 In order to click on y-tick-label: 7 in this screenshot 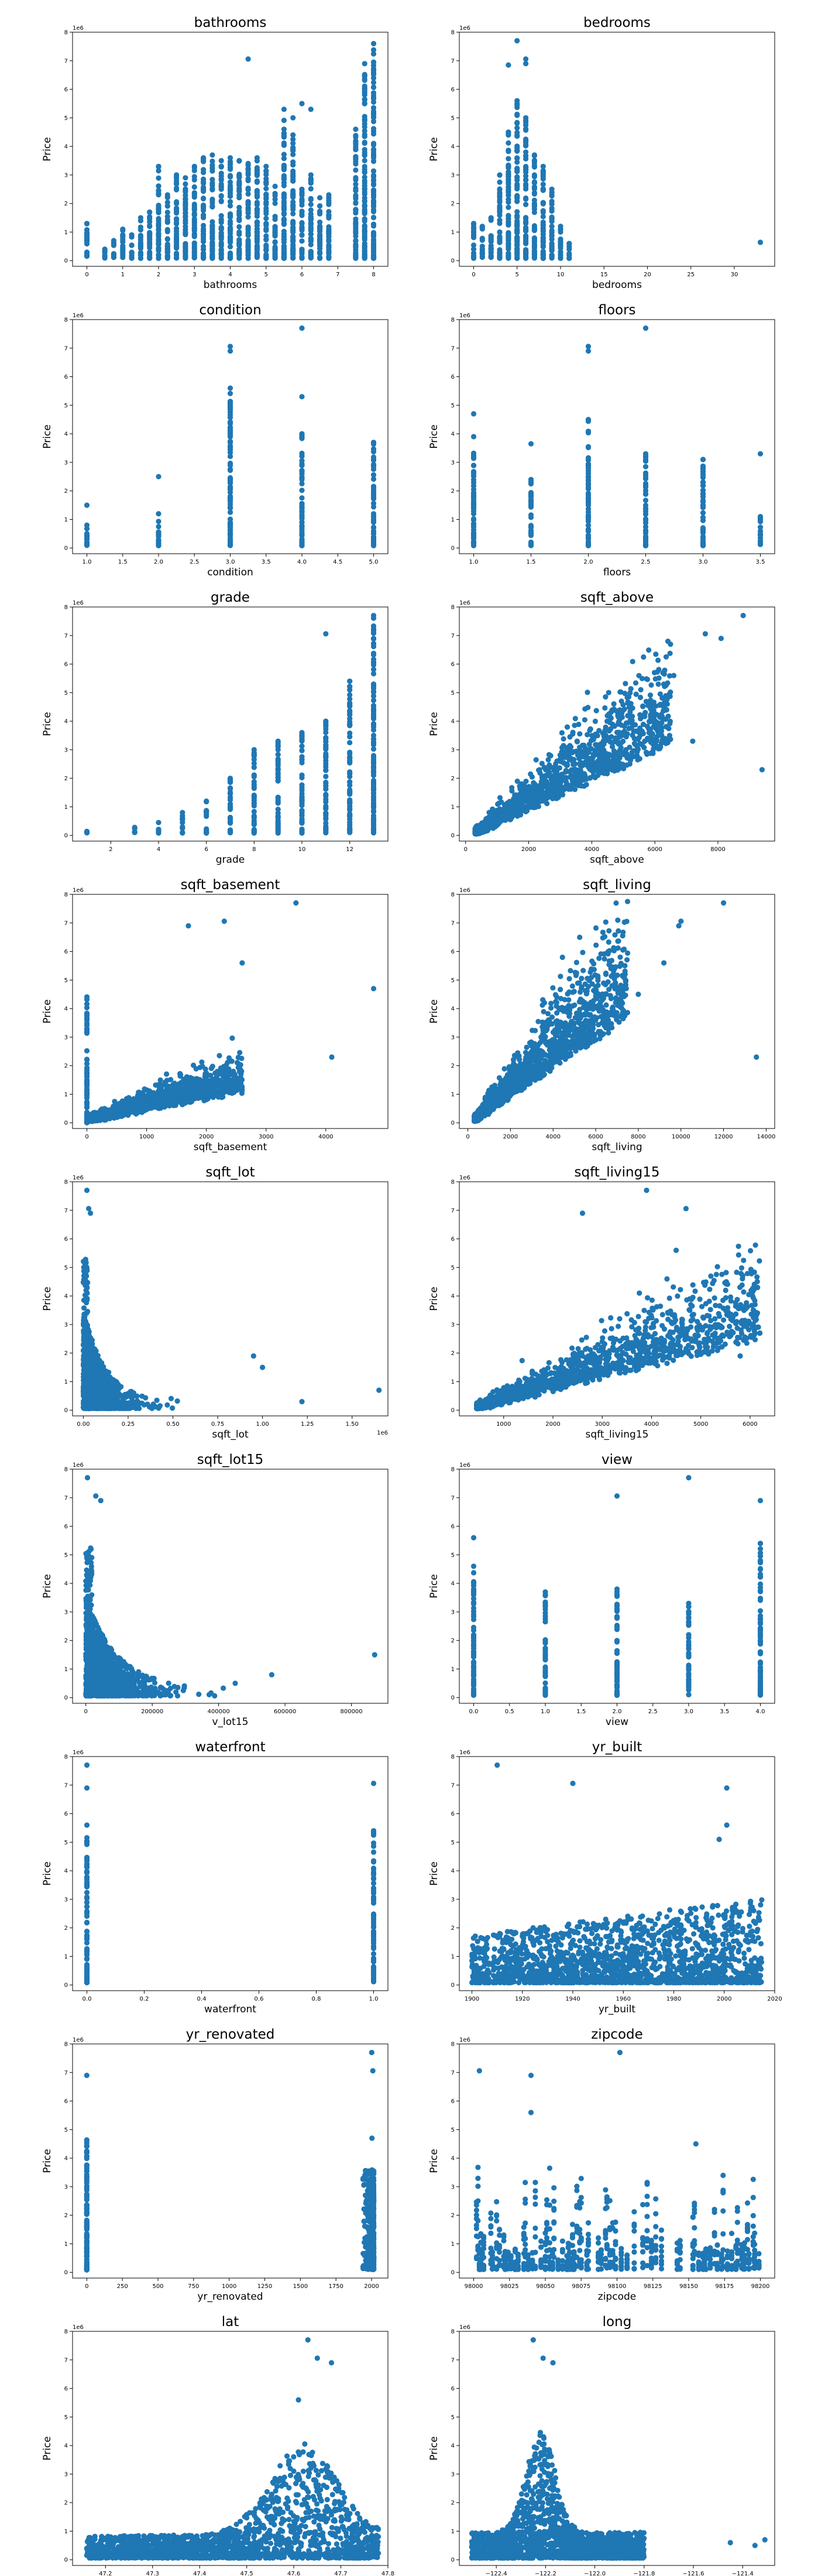, I will do `click(453, 348)`.